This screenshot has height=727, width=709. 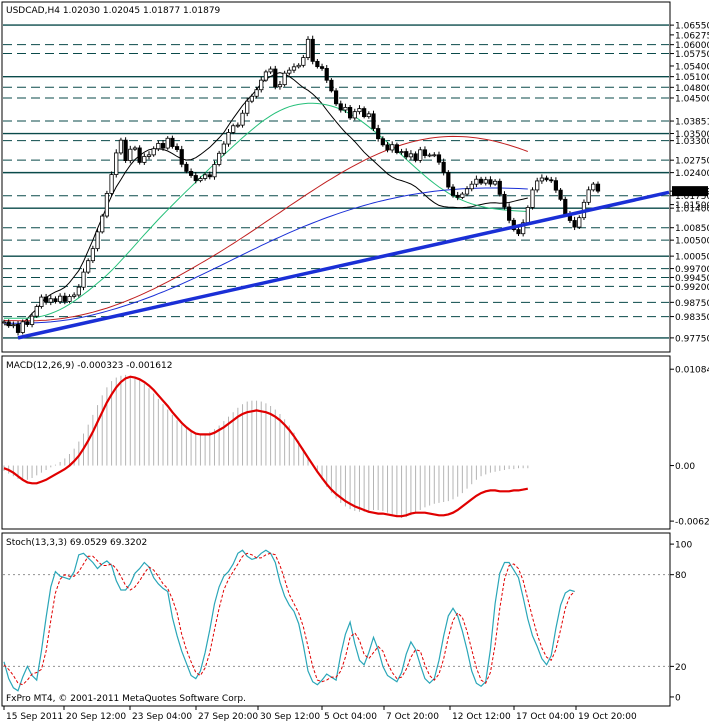 What do you see at coordinates (692, 174) in the screenshot?
I see `price-tick-label: 1.02400` at bounding box center [692, 174].